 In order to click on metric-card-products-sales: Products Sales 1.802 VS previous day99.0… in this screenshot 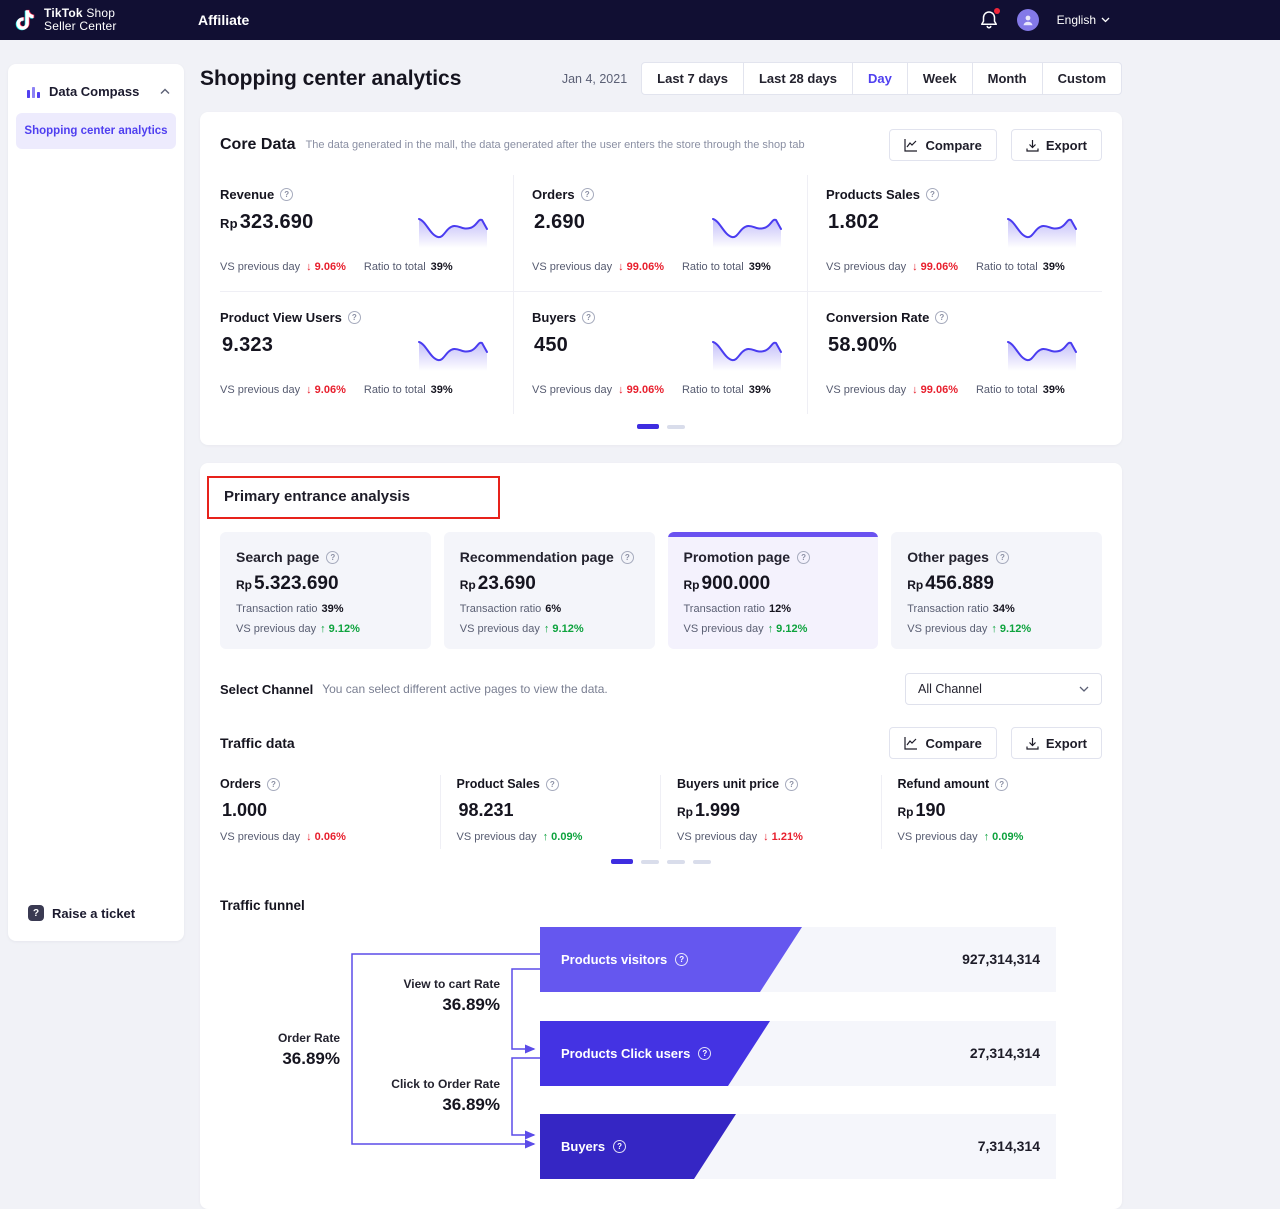, I will do `click(955, 233)`.